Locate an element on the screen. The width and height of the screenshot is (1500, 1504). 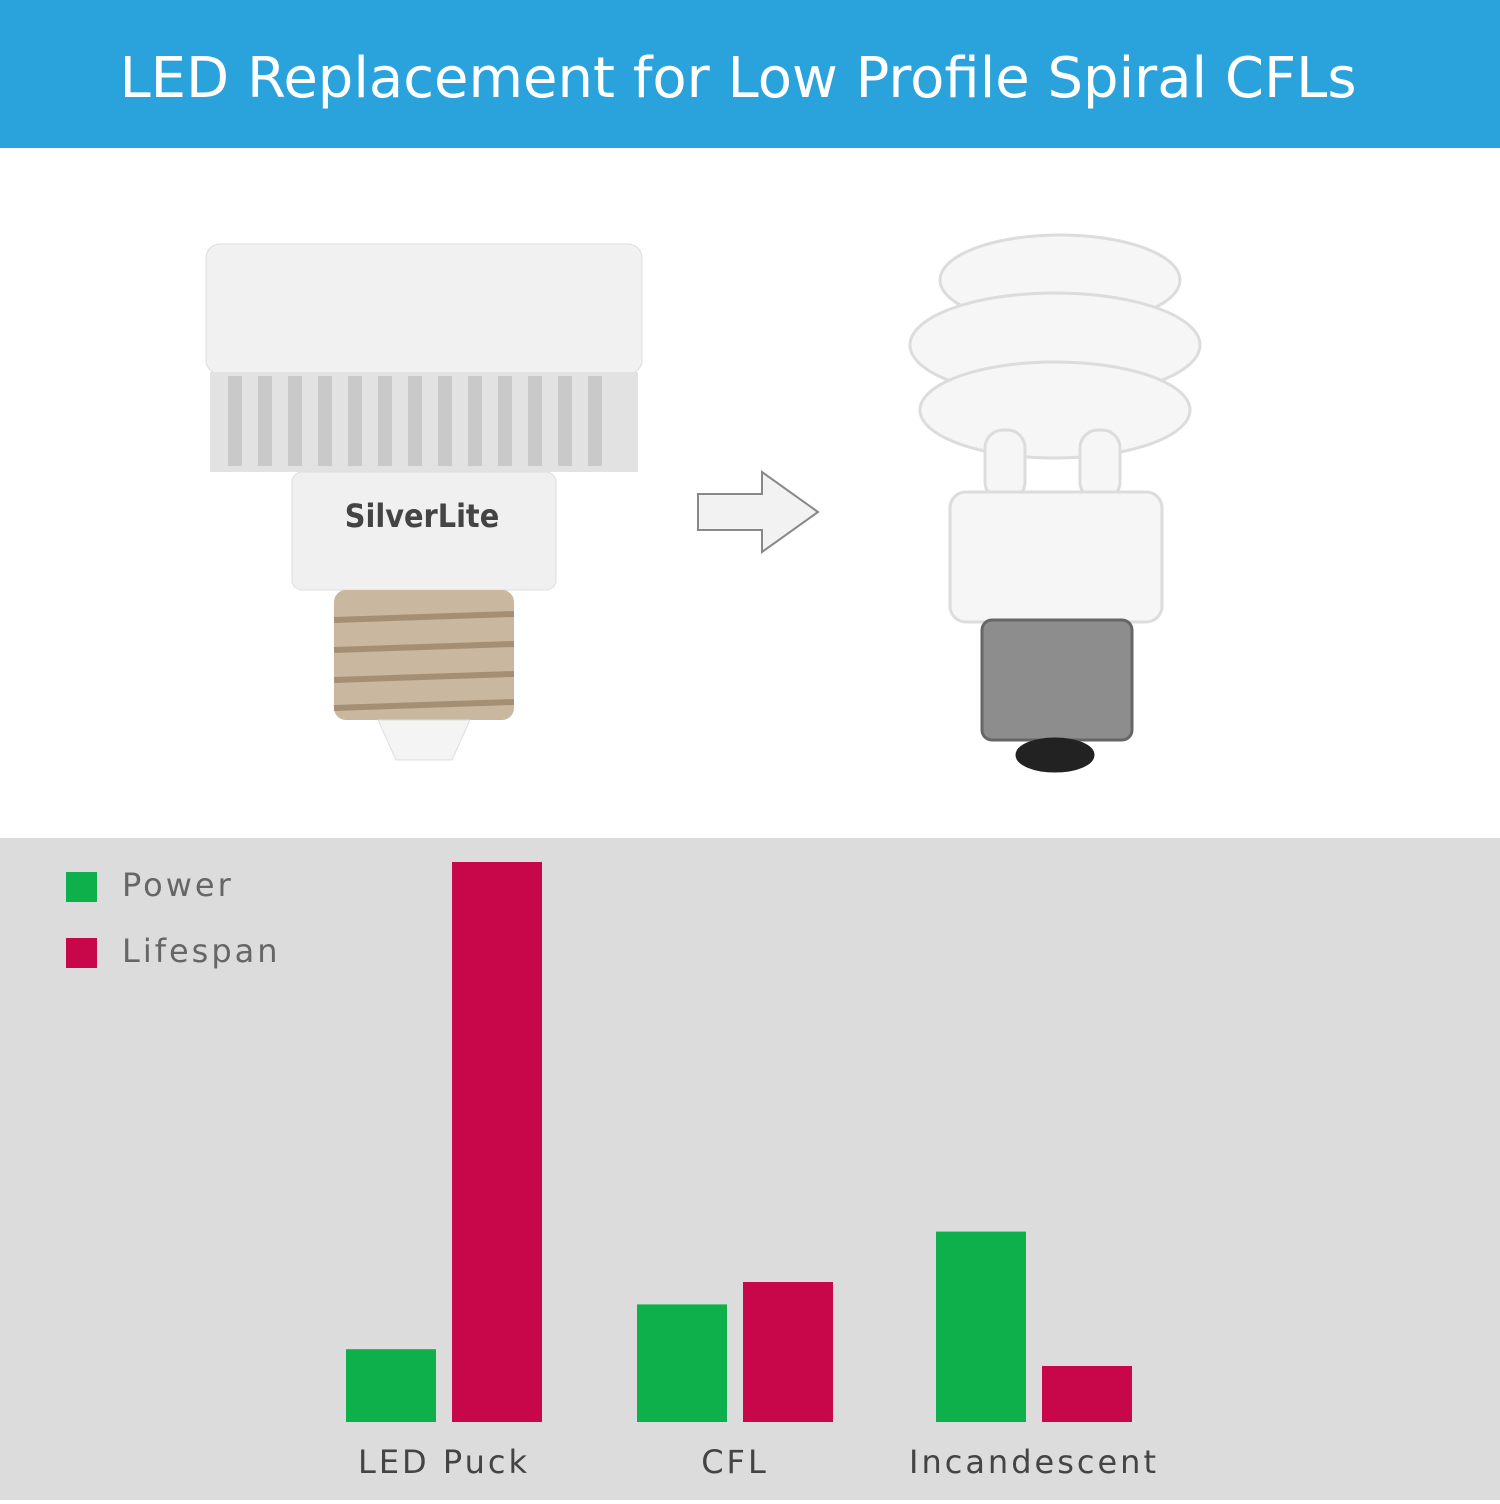
cfl-bulb is located at coordinates (1055, 503).